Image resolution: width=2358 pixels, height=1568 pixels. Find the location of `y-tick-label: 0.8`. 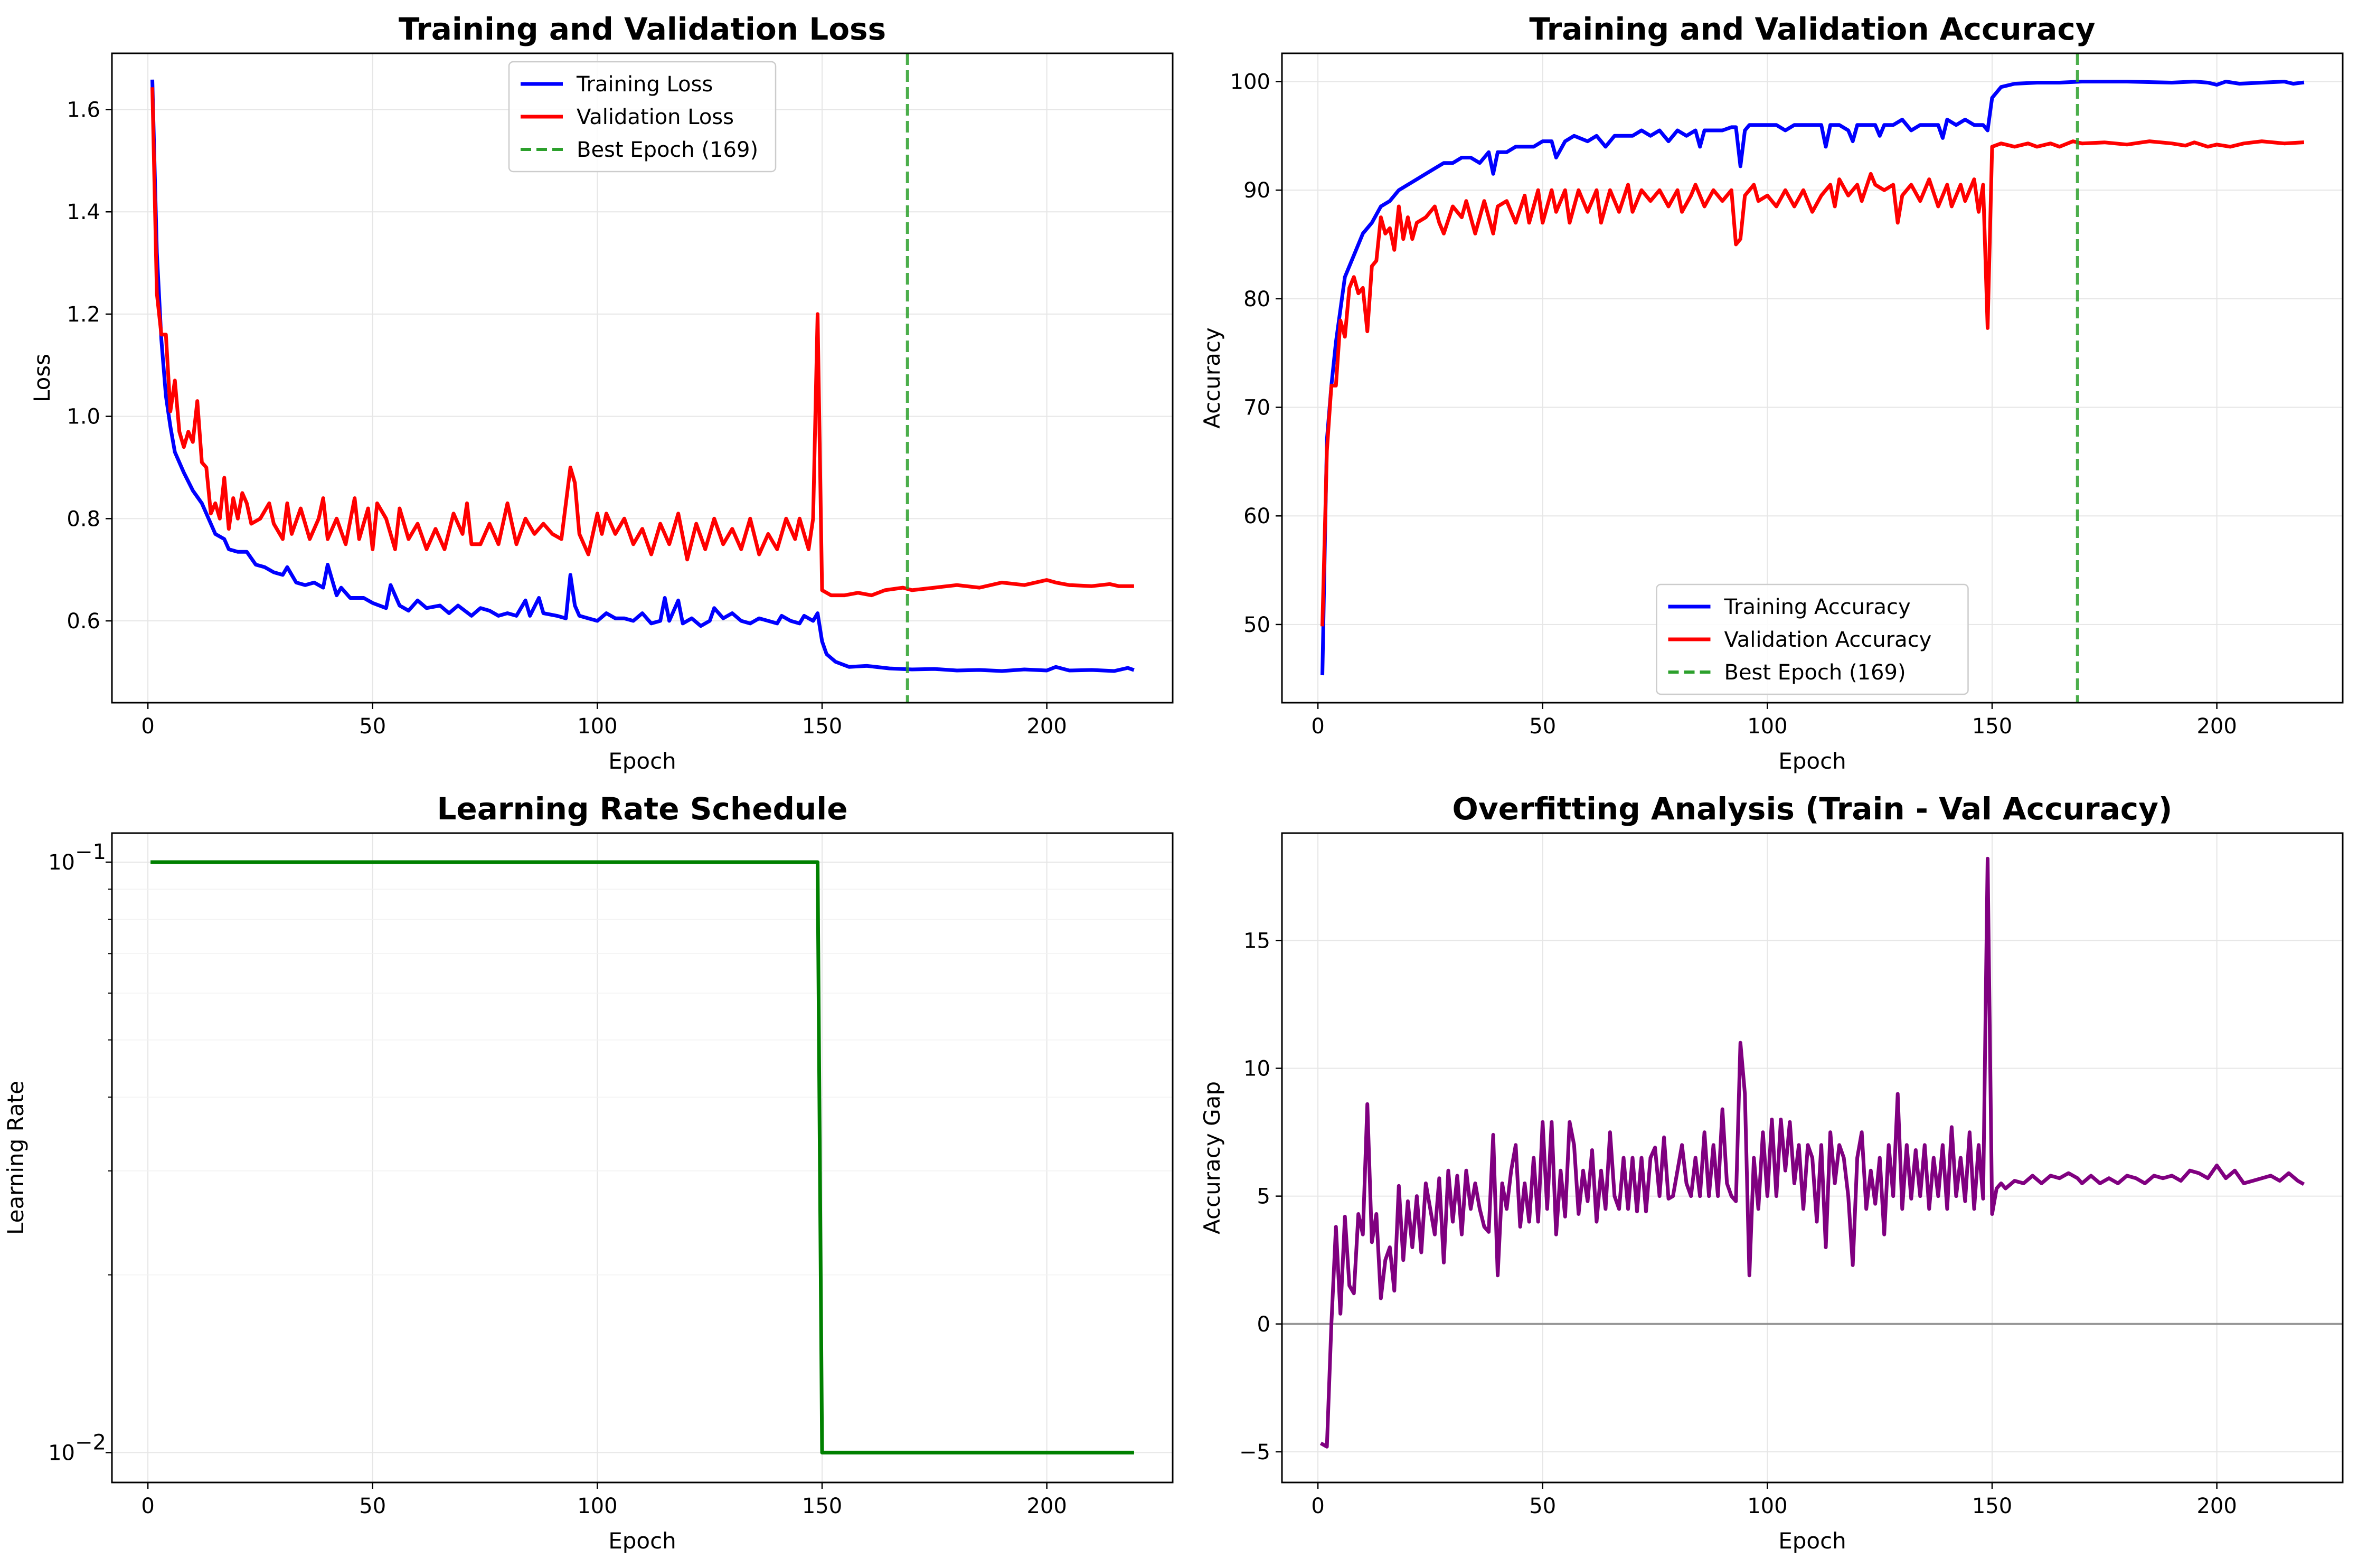

y-tick-label: 0.8 is located at coordinates (83, 519).